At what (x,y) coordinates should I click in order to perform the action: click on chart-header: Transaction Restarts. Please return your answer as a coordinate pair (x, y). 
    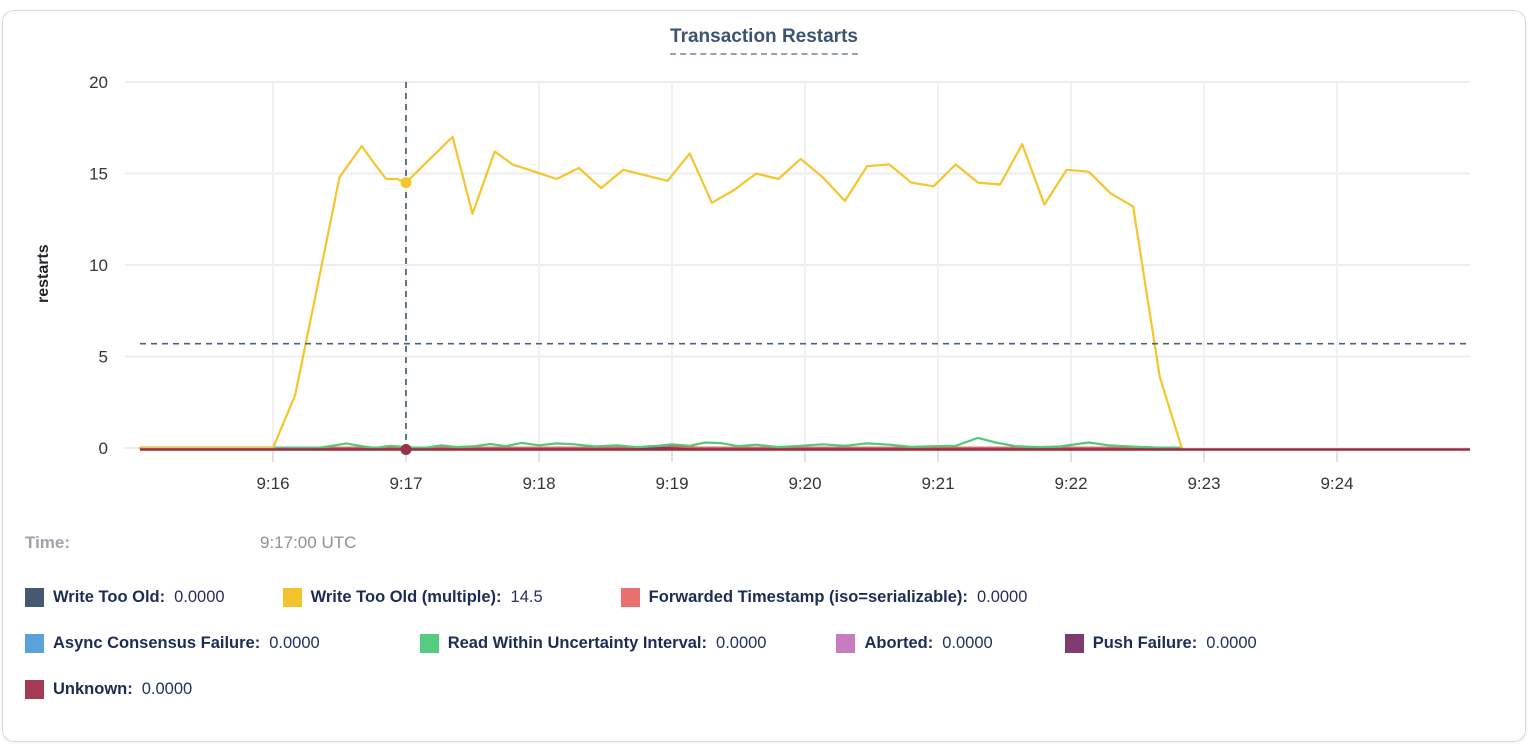
    Looking at the image, I should click on (764, 40).